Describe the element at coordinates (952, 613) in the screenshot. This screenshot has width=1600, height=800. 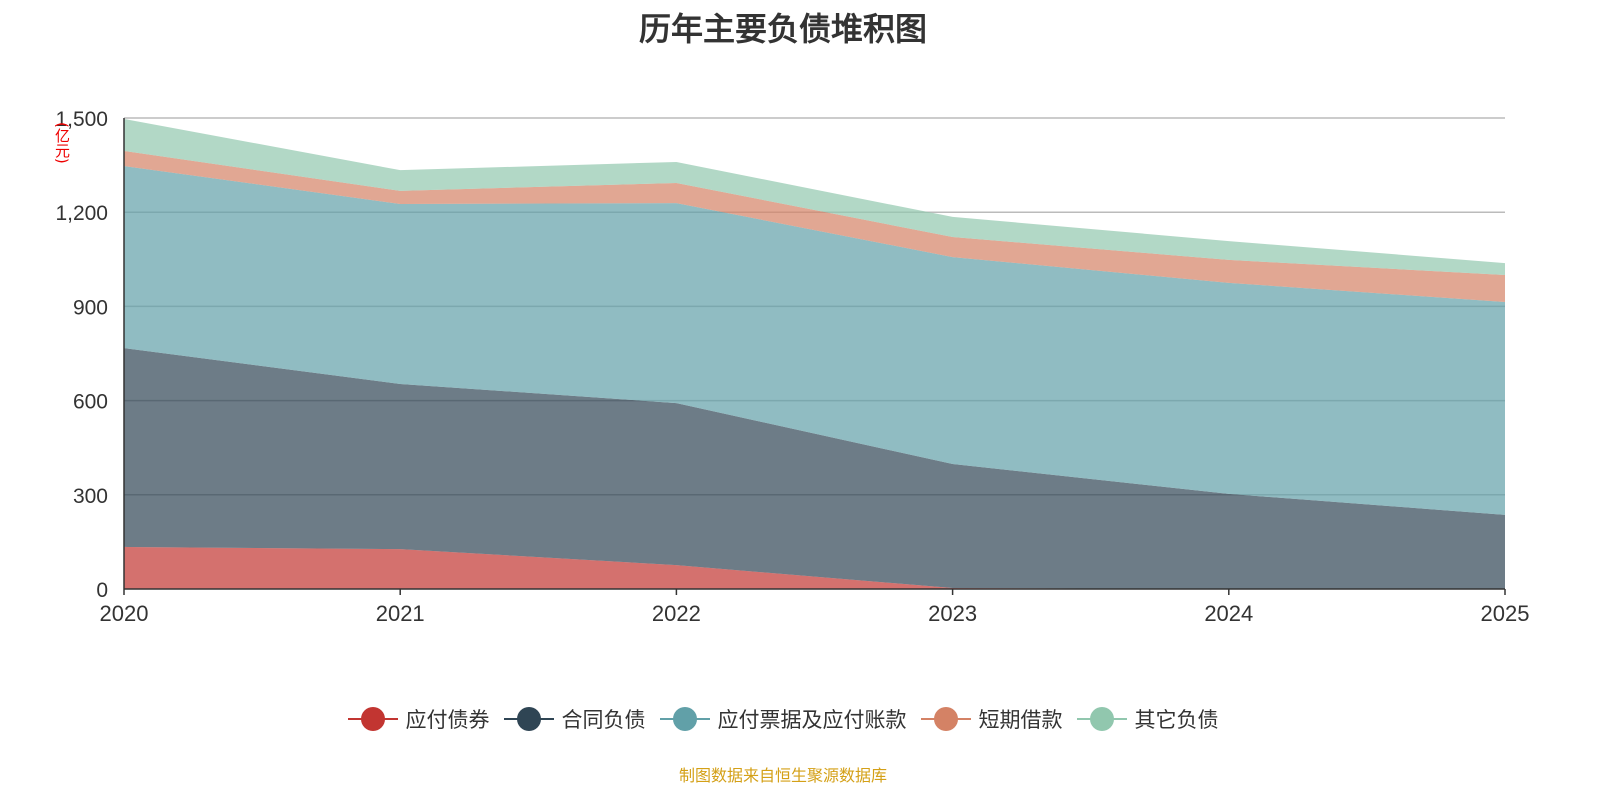
I see `x-tick-label: 2023` at that location.